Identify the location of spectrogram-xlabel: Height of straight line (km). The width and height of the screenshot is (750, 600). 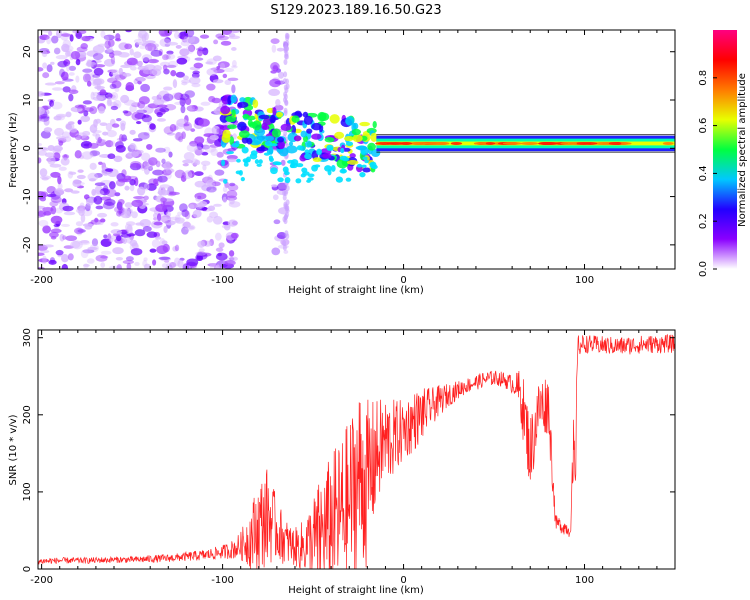
(356, 290).